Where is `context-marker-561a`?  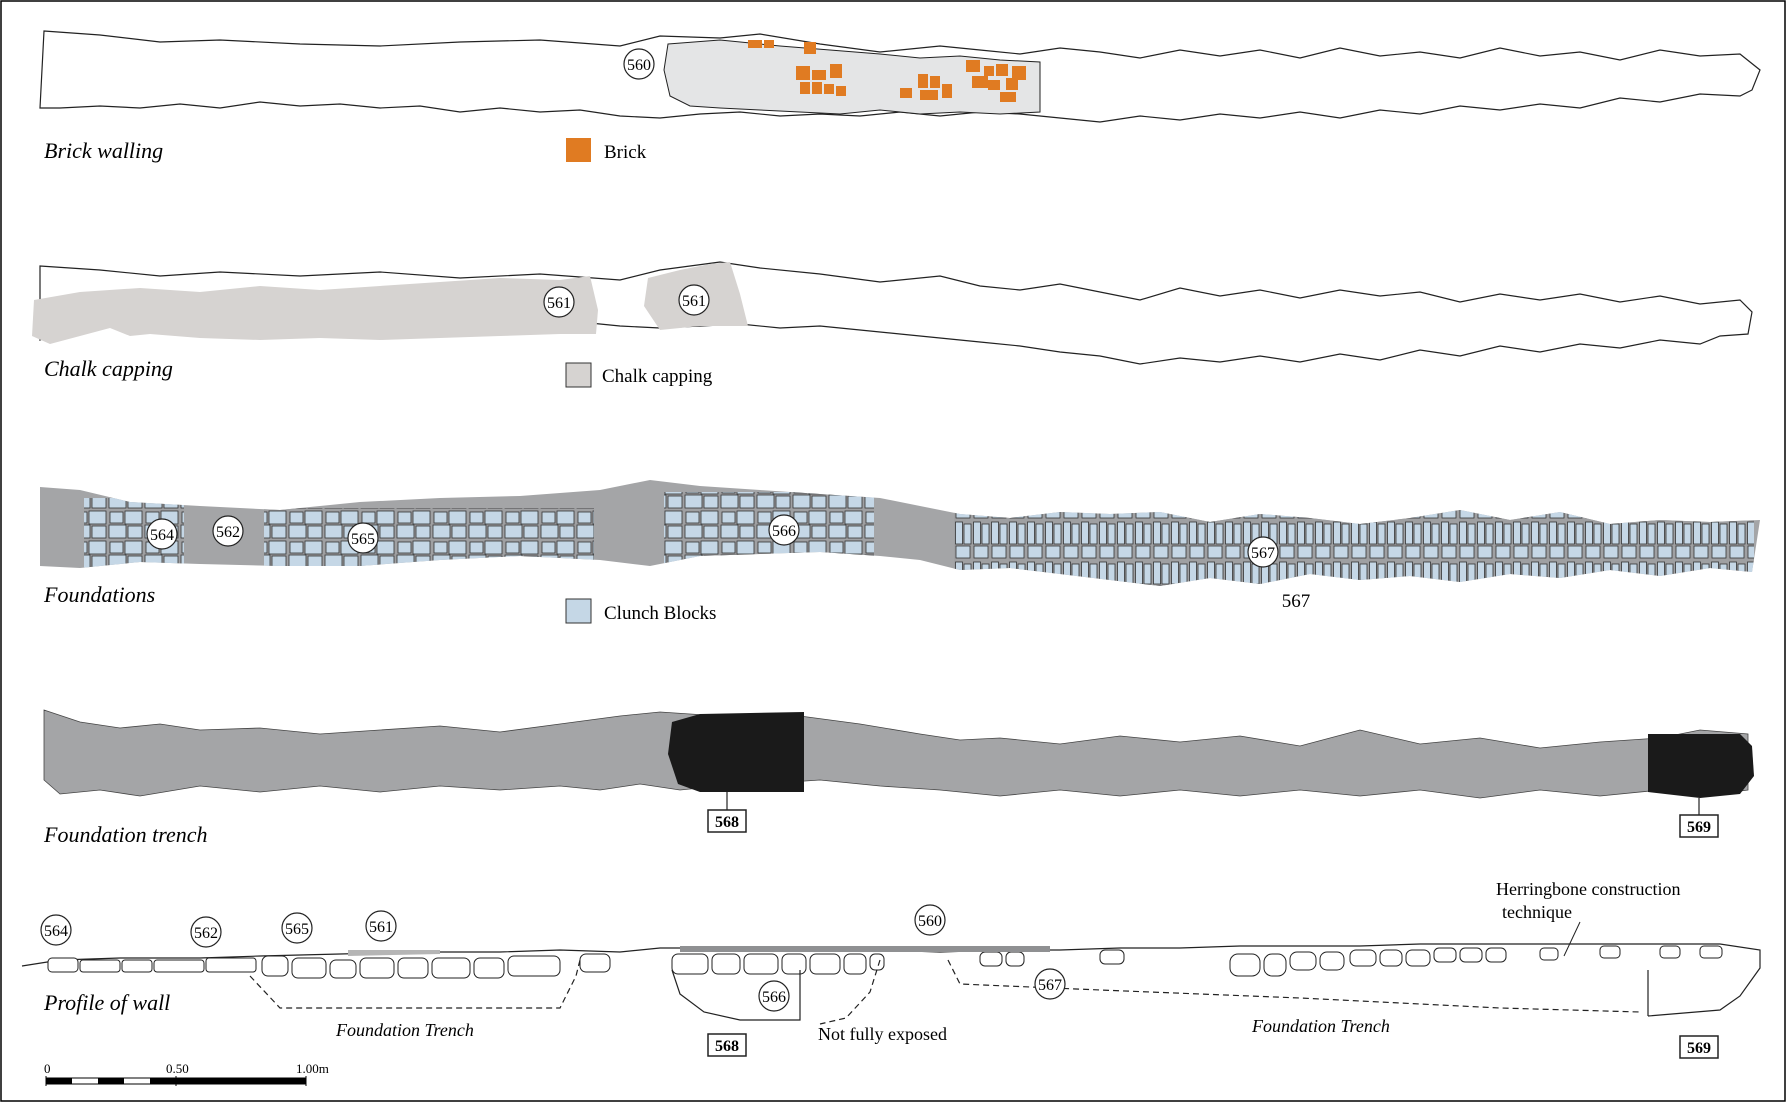 context-marker-561a is located at coordinates (559, 302).